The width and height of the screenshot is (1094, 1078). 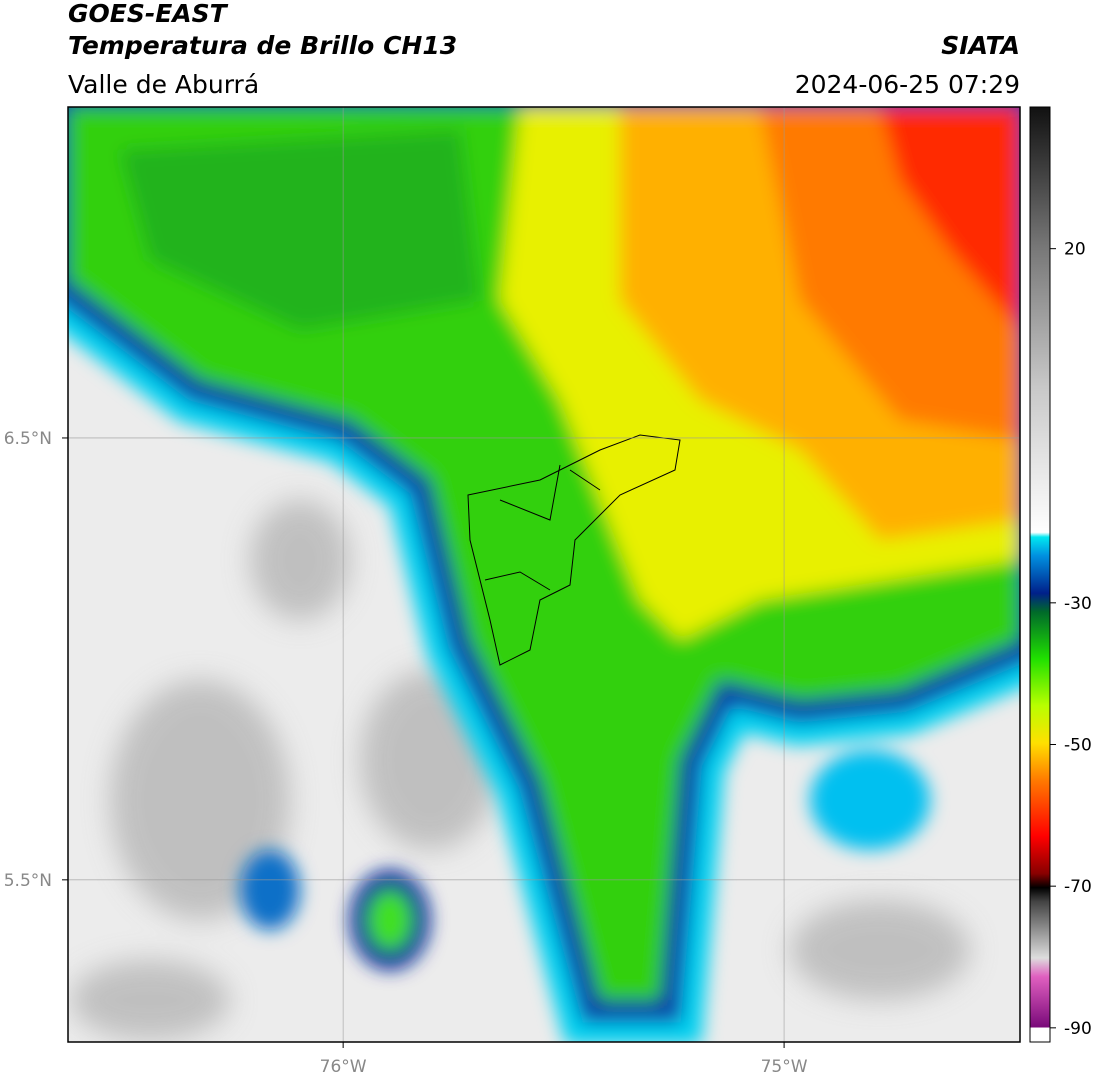 I want to click on colorbar-tick-label: -50, so click(x=1078, y=746).